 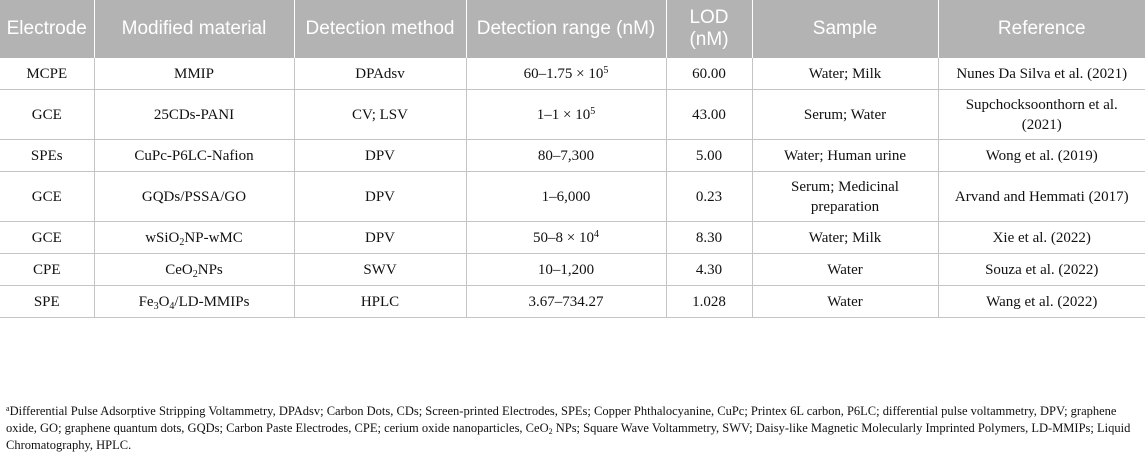 I want to click on range-base: 1–6,000, so click(x=566, y=196).